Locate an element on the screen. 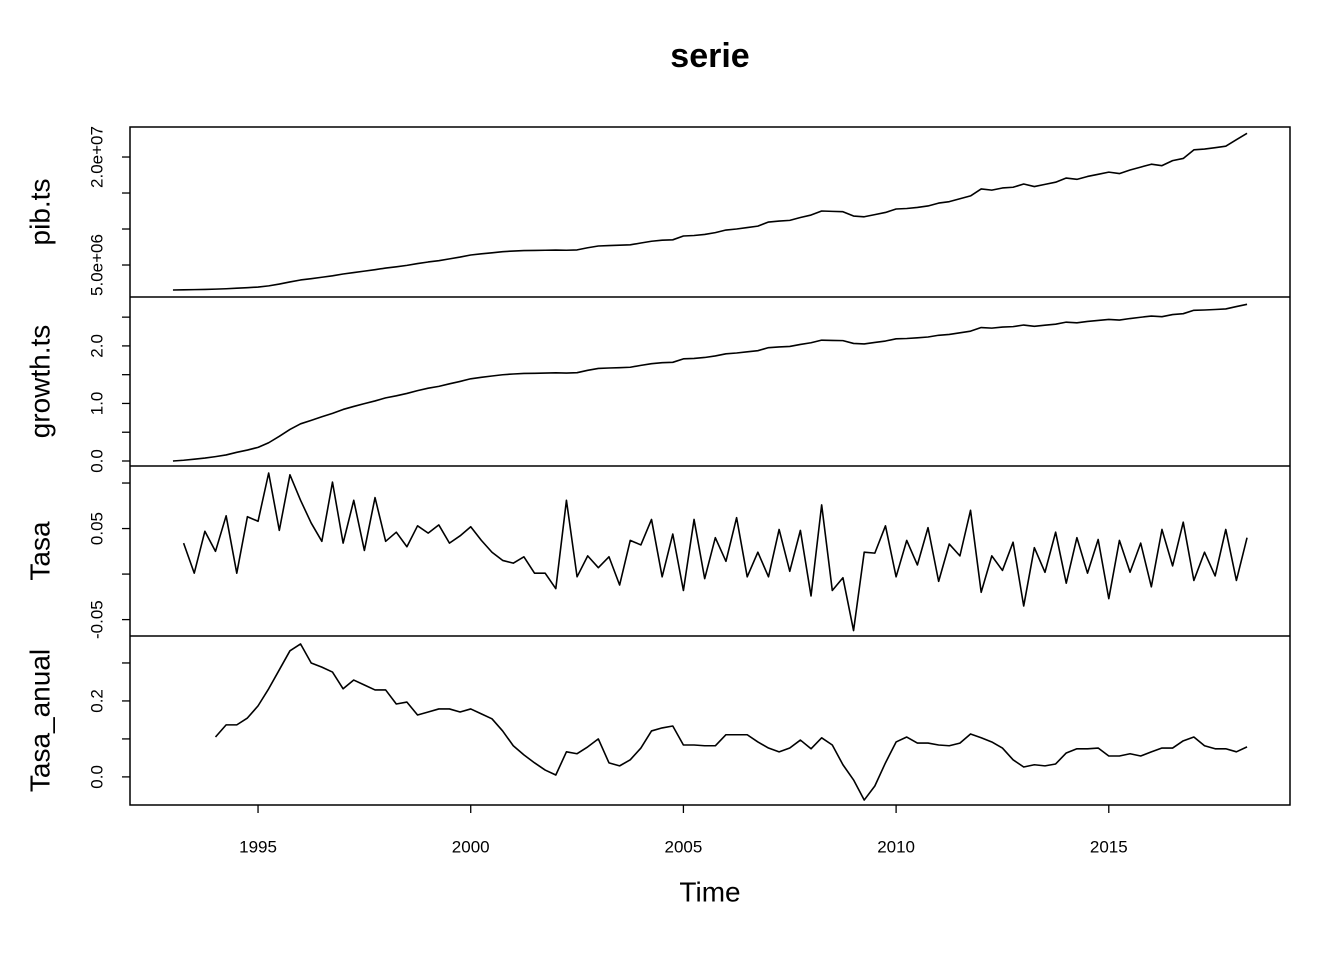 The width and height of the screenshot is (1344, 960). y-tick-label: 2.0 is located at coordinates (96, 346).